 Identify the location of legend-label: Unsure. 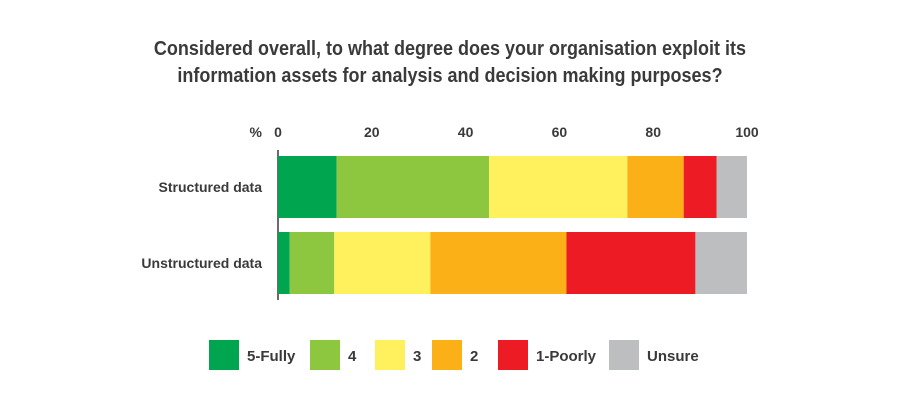
(673, 356).